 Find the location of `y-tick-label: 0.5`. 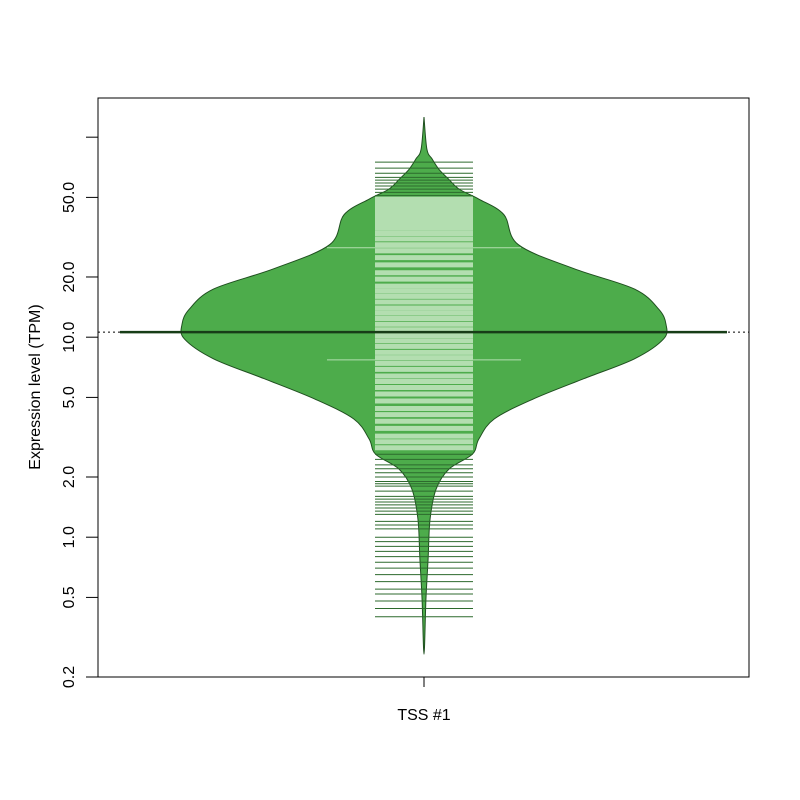

y-tick-label: 0.5 is located at coordinates (69, 597).